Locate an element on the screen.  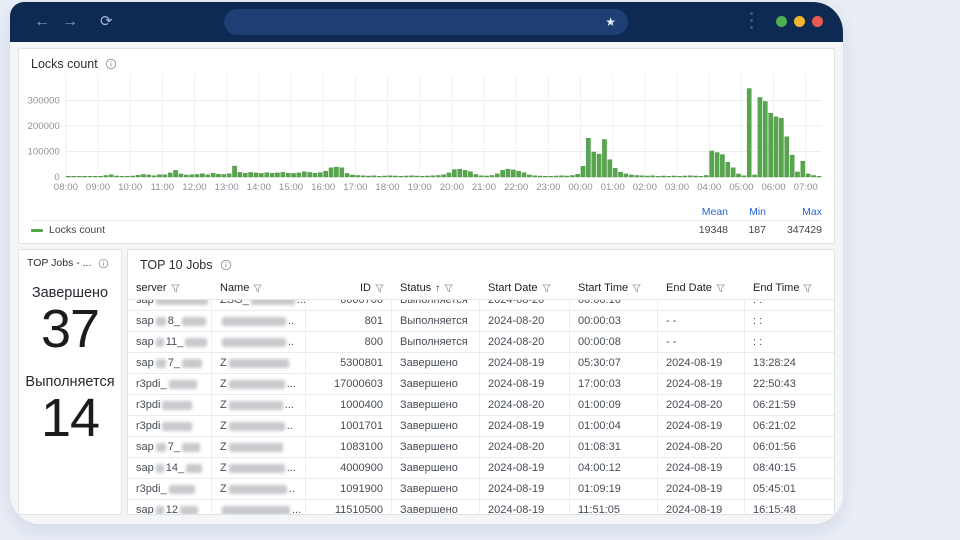
cell-id: 11510500 is located at coordinates (349, 507).